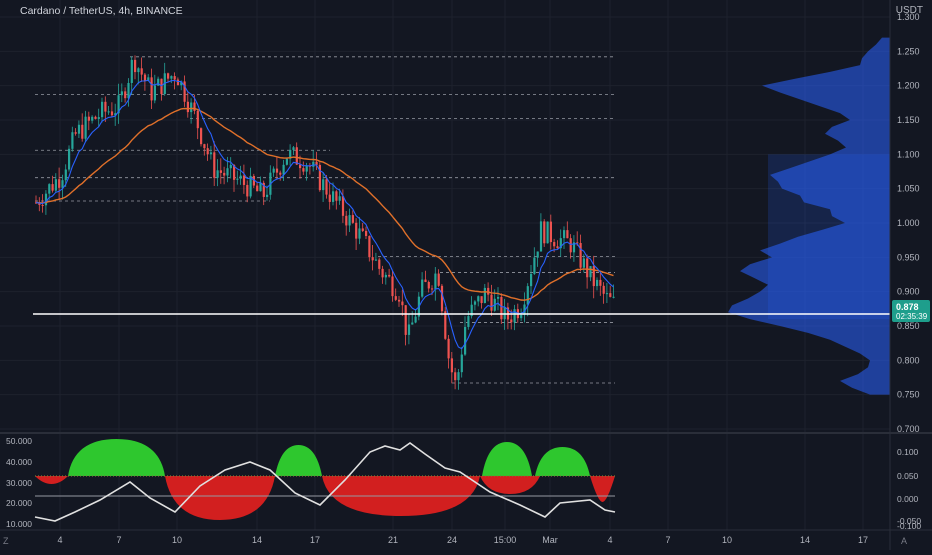 The image size is (932, 555). I want to click on osc-left-tick-label: 40.000, so click(19, 462).